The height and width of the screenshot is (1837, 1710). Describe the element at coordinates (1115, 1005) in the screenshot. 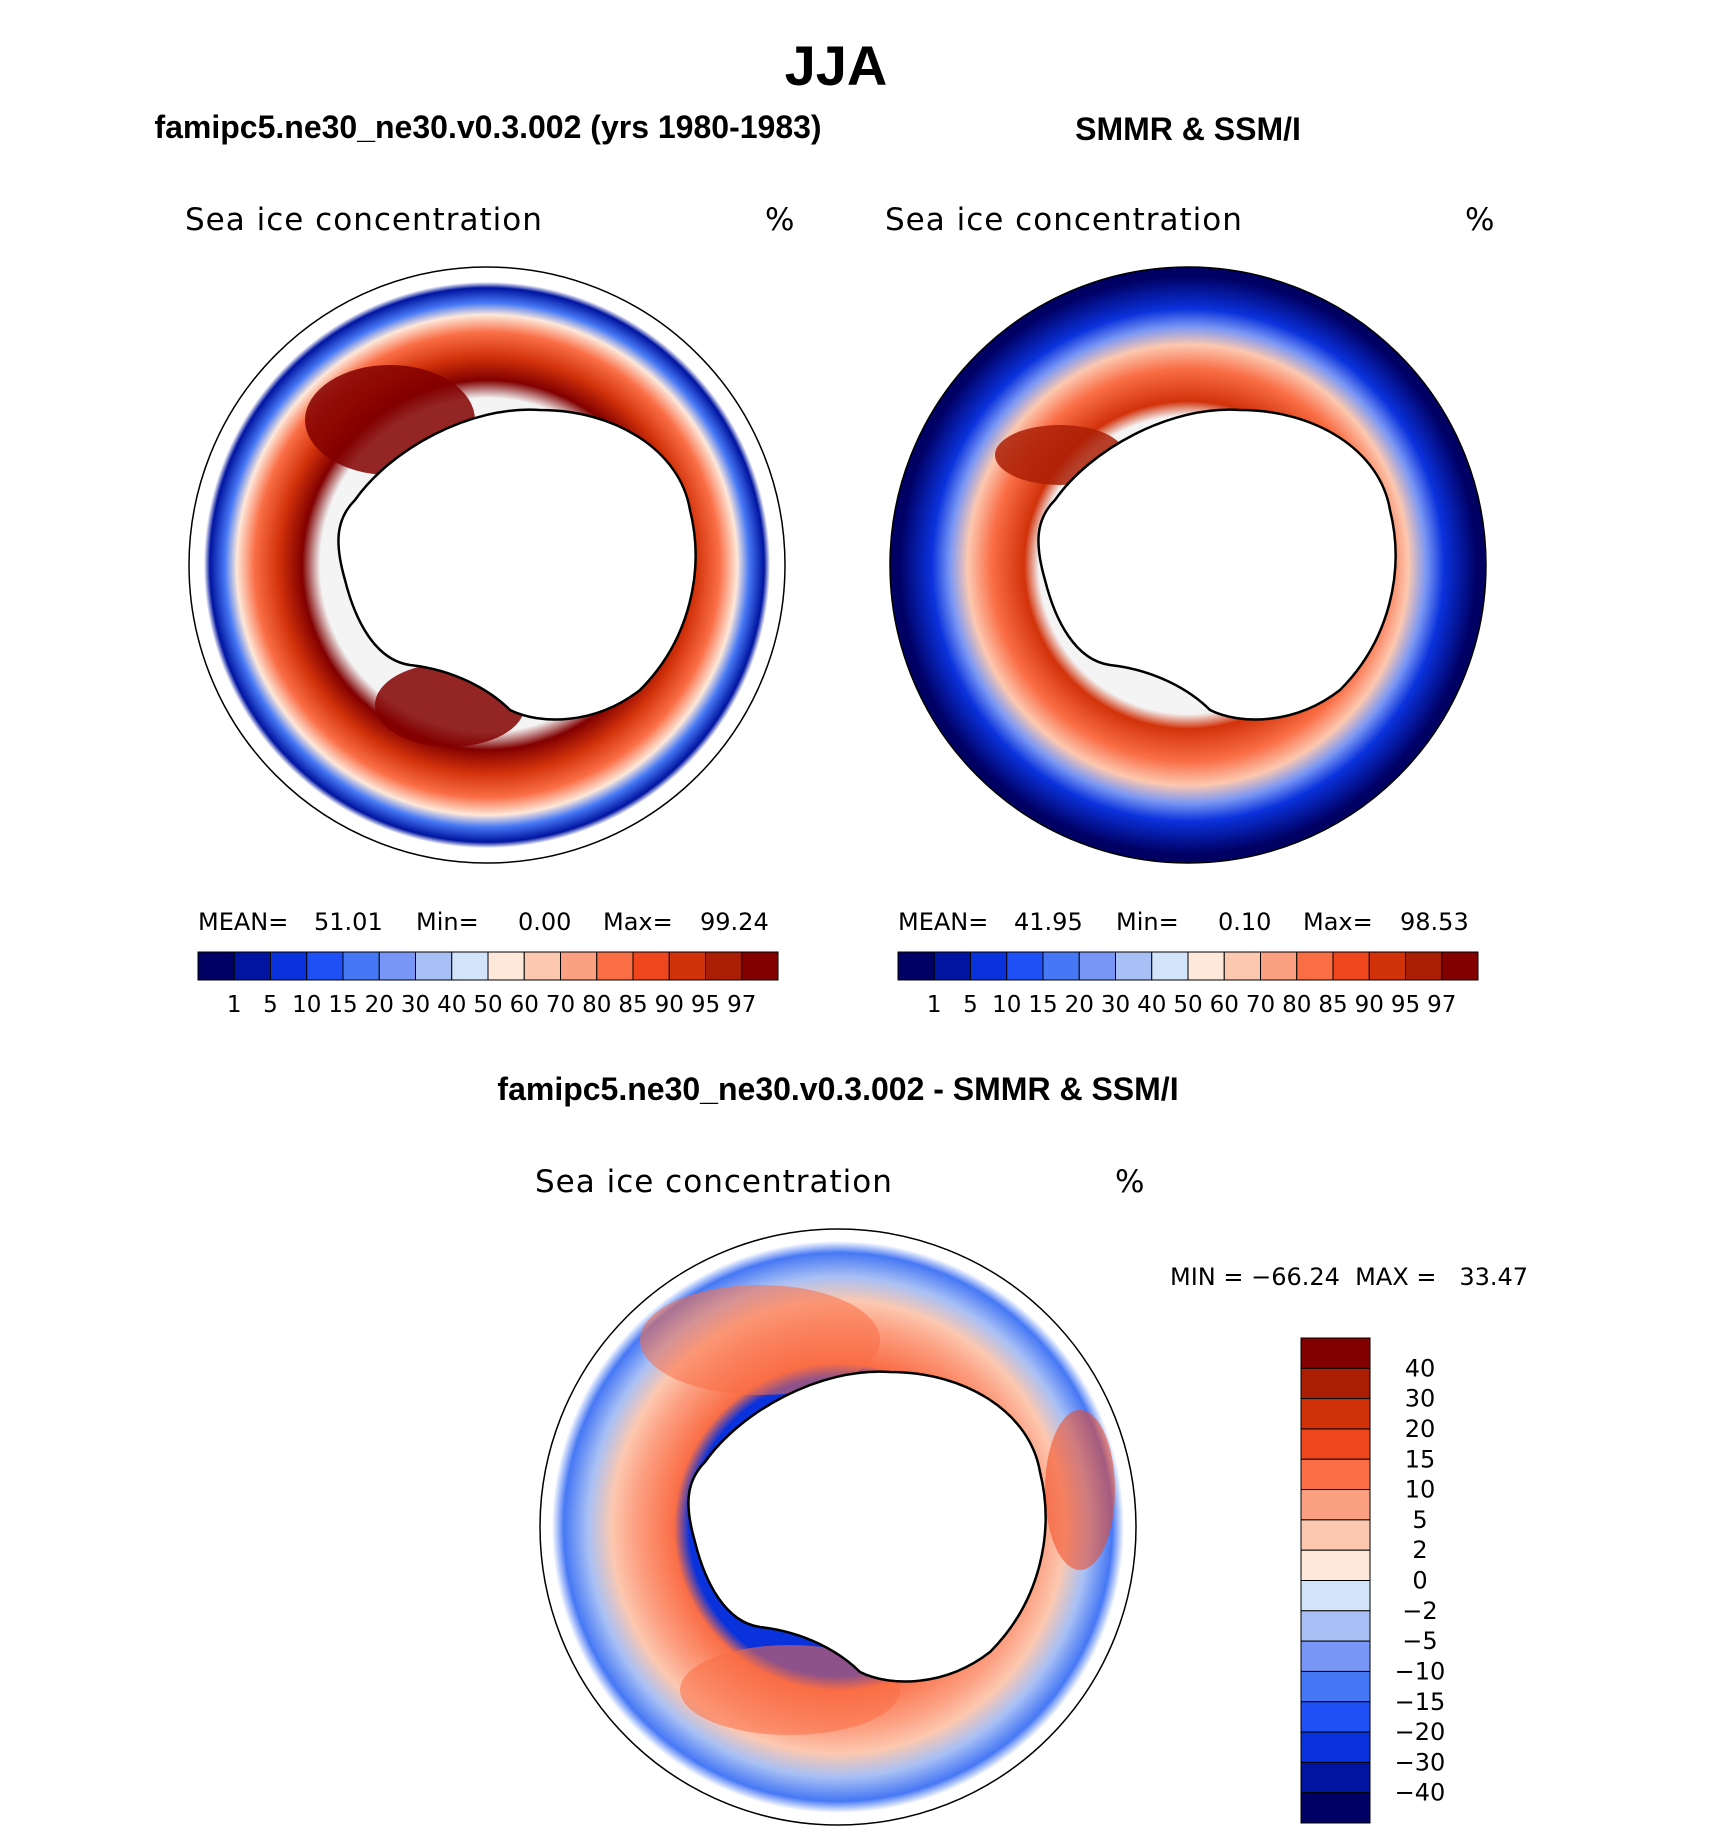

I see `colorbar-tick-label: 30` at that location.